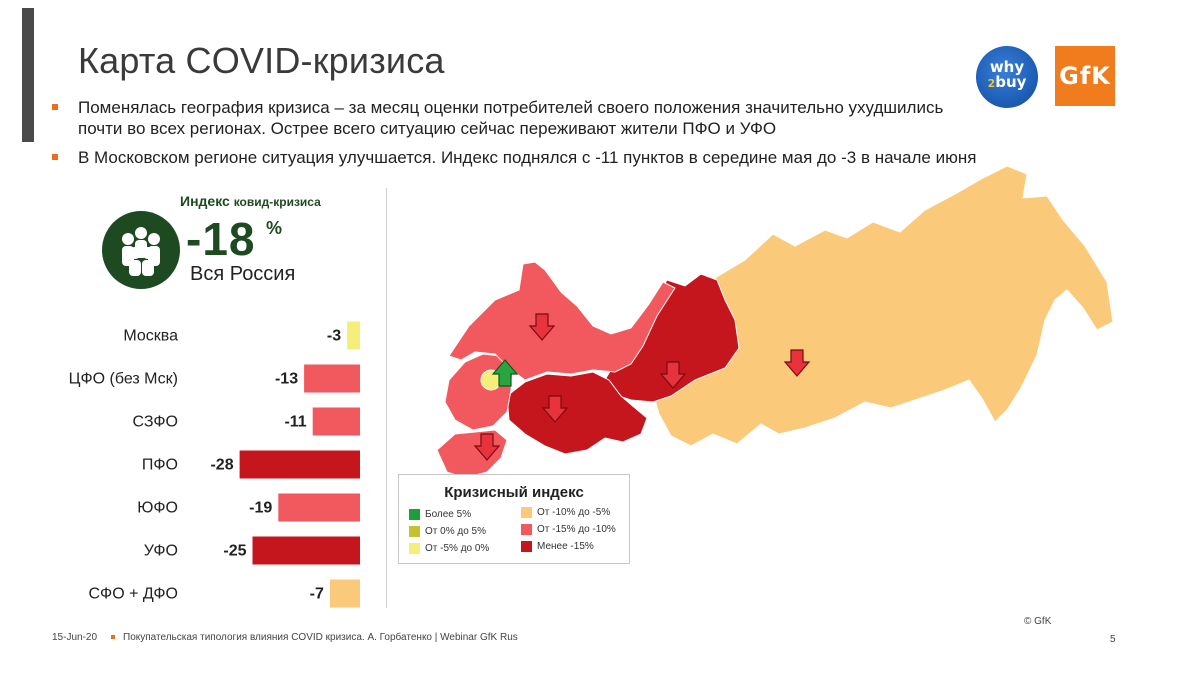  What do you see at coordinates (157, 508) in the screenshot?
I see `category-label: ЮФО` at bounding box center [157, 508].